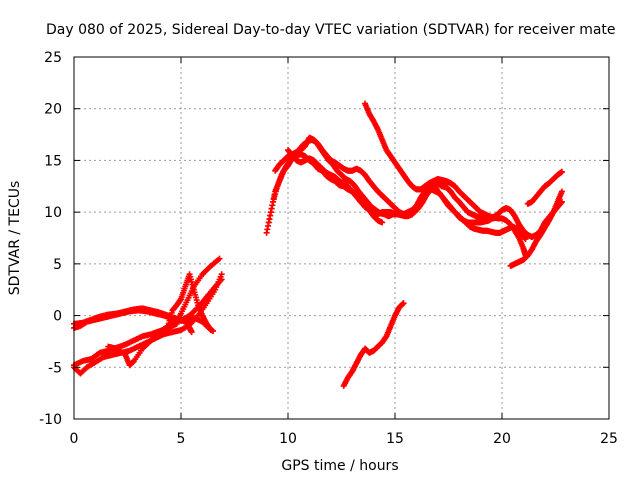  Describe the element at coordinates (288, 439) in the screenshot. I see `x-tick-label: 10` at that location.